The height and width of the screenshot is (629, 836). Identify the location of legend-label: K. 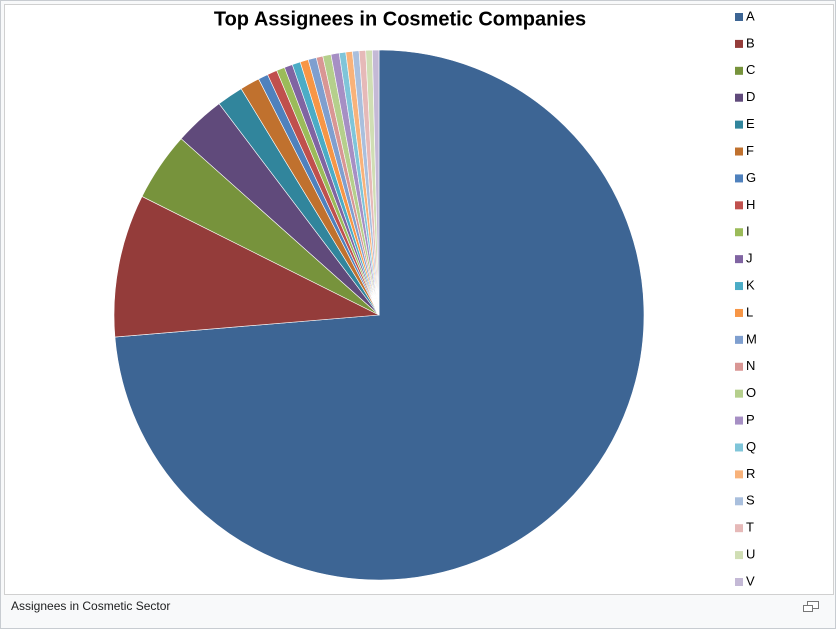
(750, 284).